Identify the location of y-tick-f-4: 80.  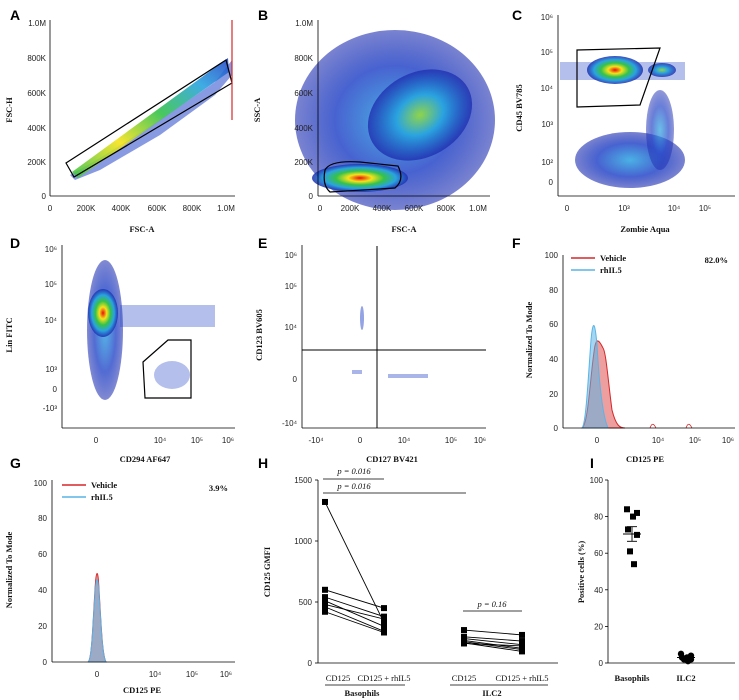
(553, 290).